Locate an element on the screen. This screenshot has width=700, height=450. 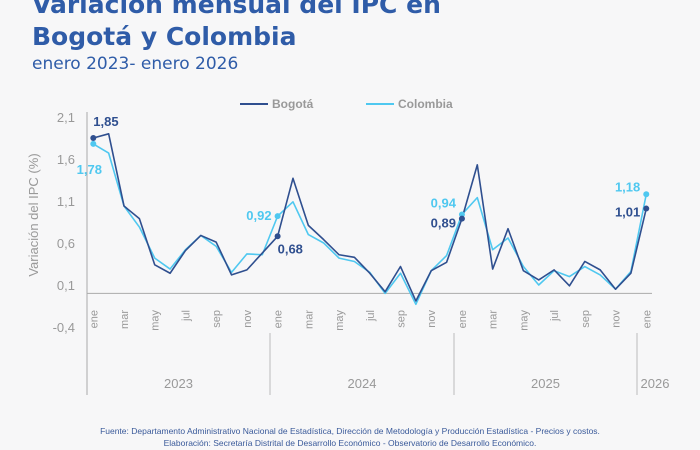
year-label: 2026 is located at coordinates (655, 383).